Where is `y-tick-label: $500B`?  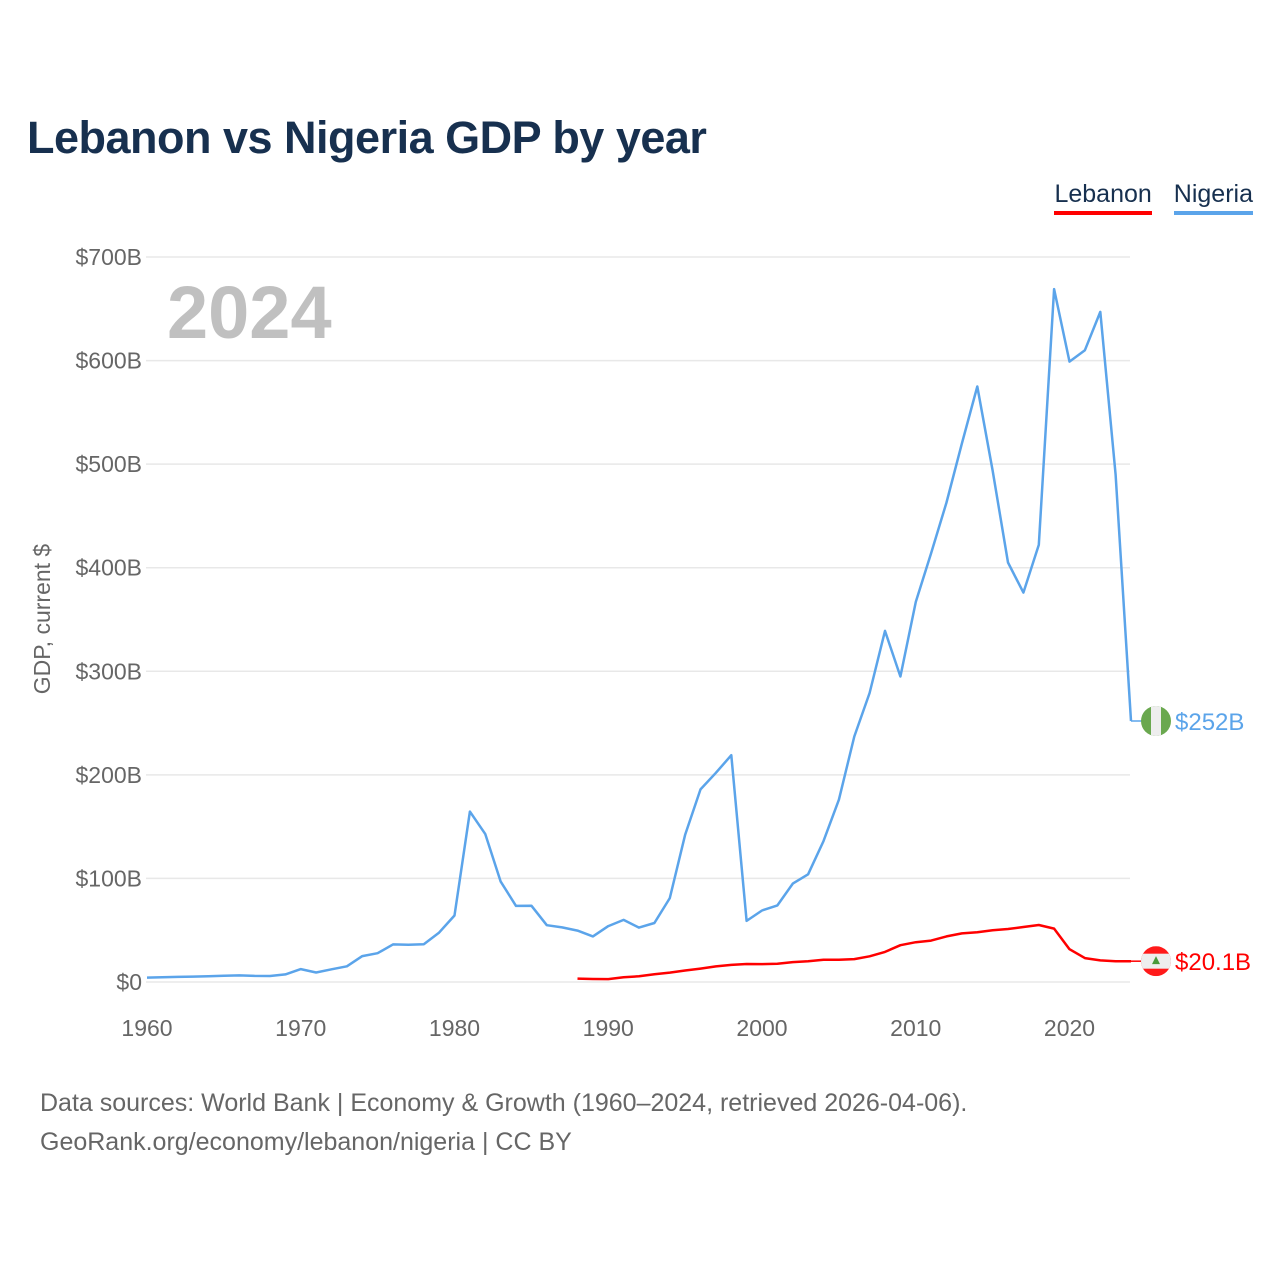 y-tick-label: $500B is located at coordinates (108, 464).